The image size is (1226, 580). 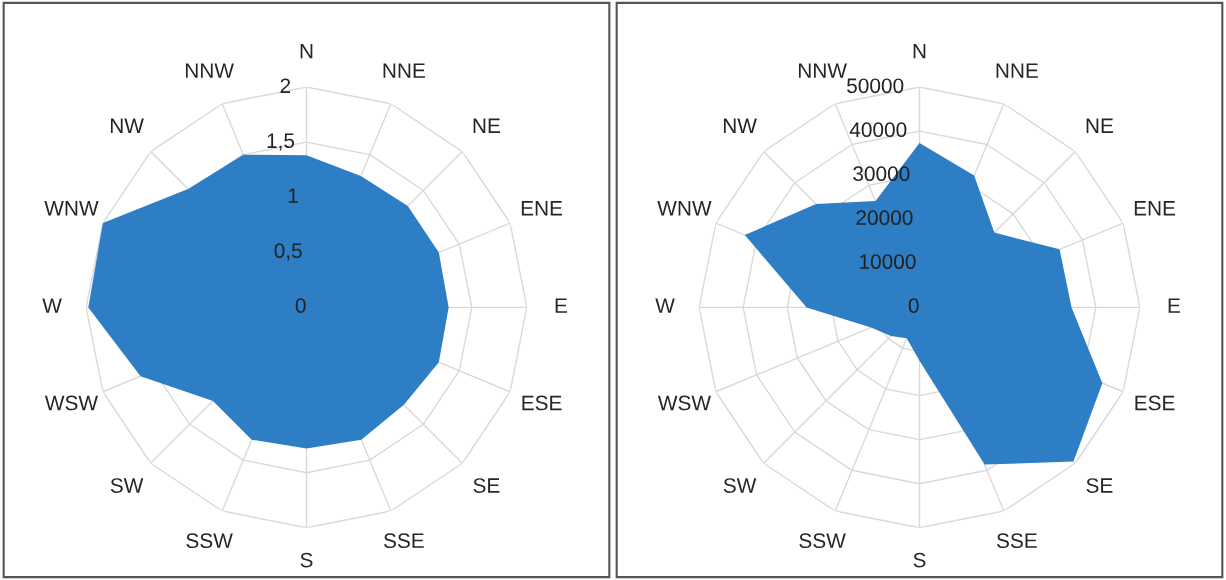 What do you see at coordinates (281, 142) in the screenshot?
I see `y-tick-label: 1,5` at bounding box center [281, 142].